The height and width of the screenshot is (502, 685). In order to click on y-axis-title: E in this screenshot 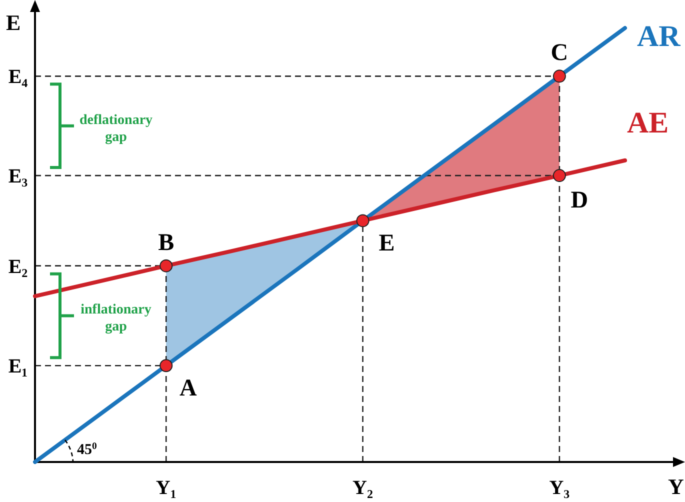, I will do `click(13, 22)`.